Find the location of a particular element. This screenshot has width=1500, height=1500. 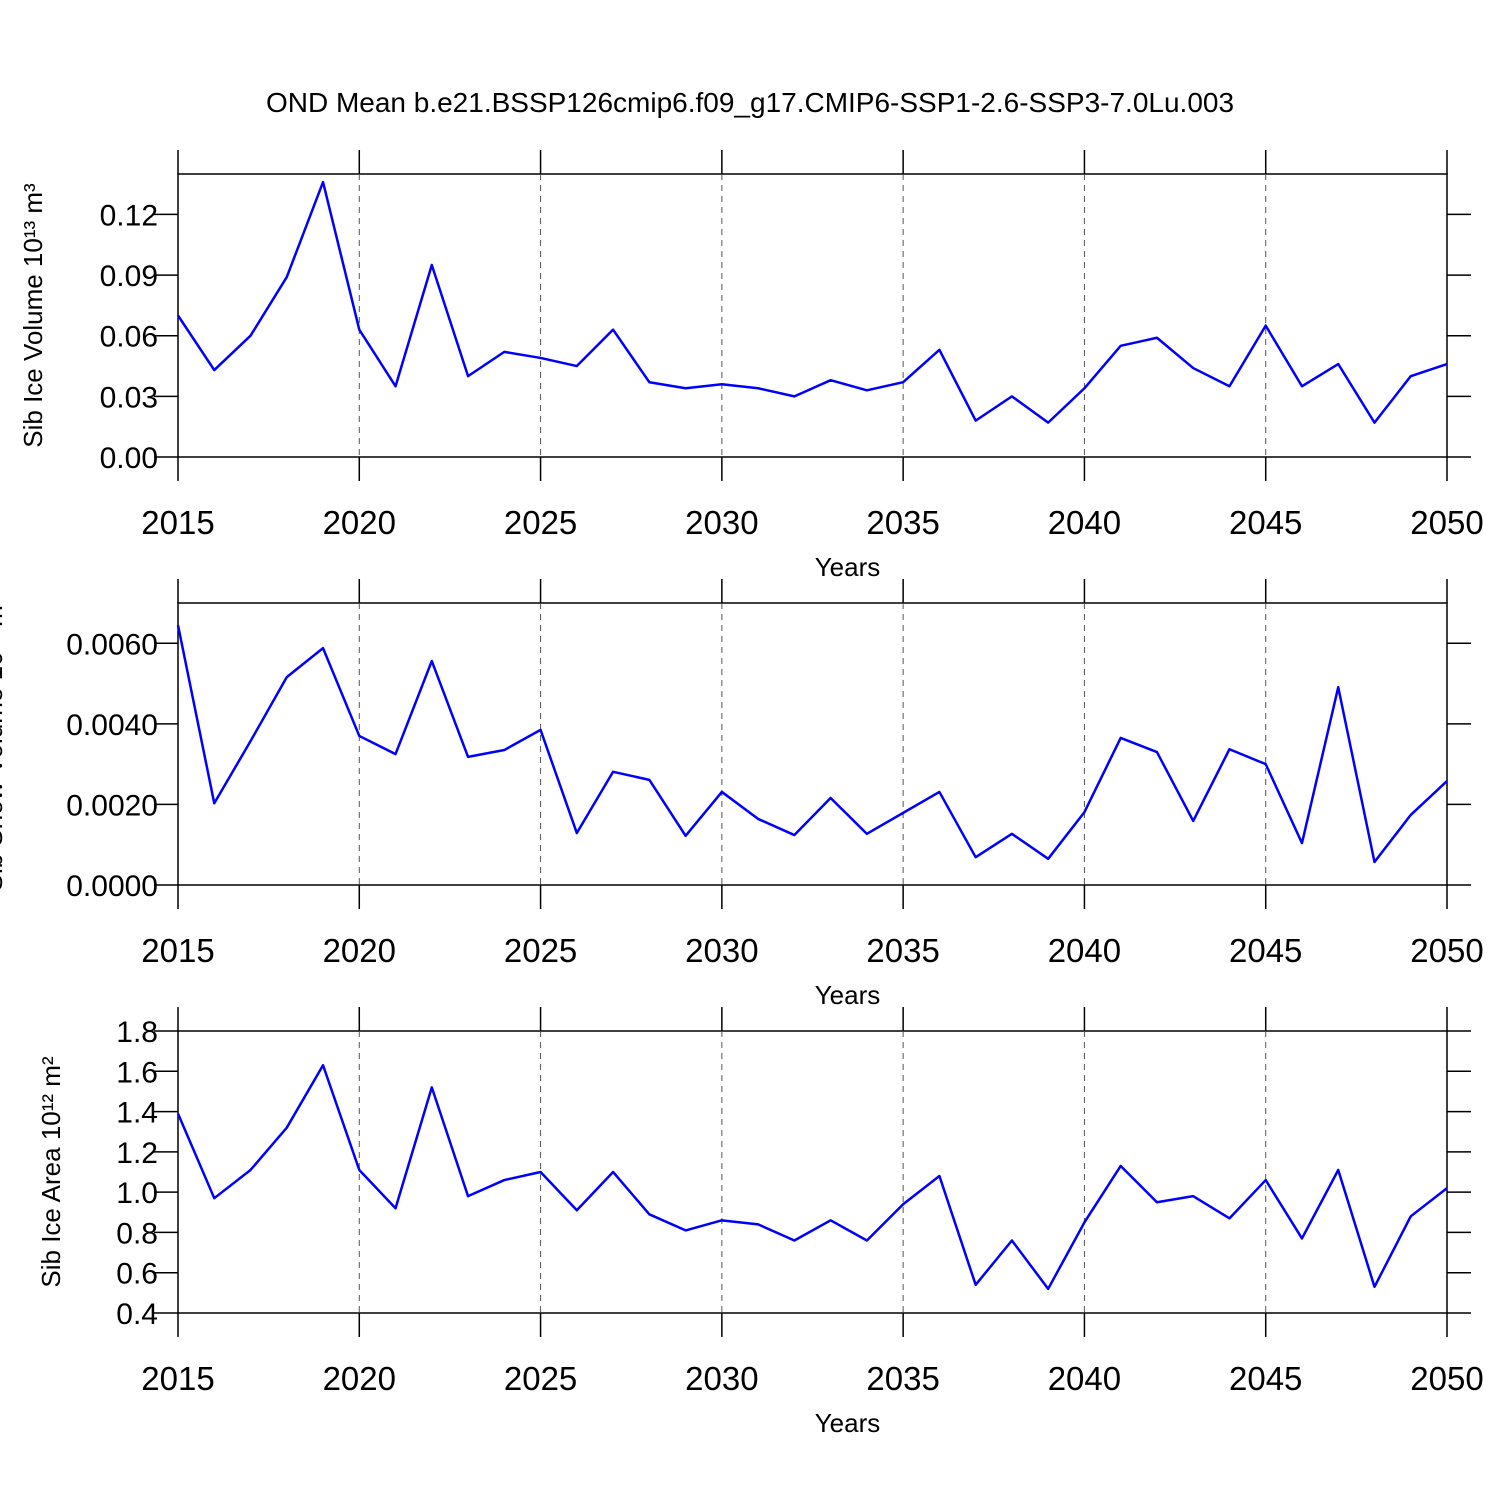

y-axis-label: Sib Ice Volume 10¹³ m³ is located at coordinates (33, 315).